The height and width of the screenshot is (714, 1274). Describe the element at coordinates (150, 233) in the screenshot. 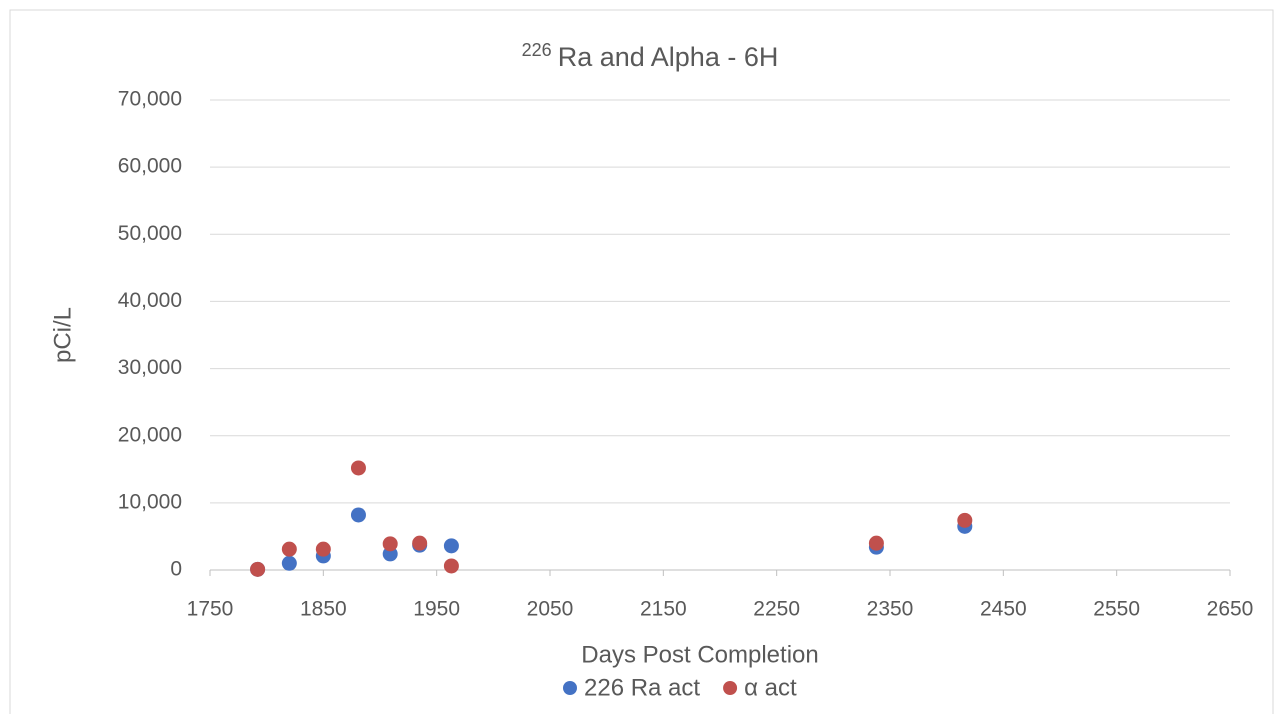

I see `y-tick-label: 50,000` at that location.